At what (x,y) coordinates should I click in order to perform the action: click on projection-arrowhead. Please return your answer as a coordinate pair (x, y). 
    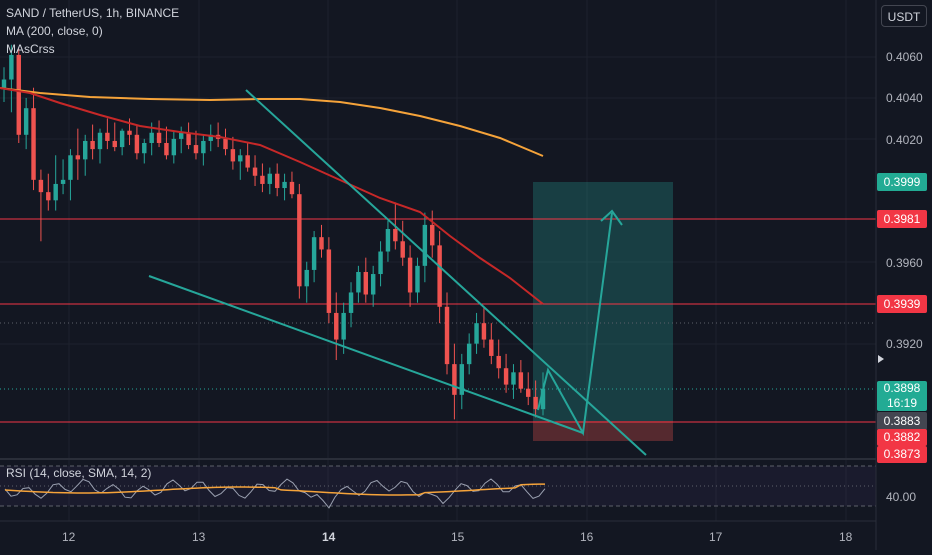
    Looking at the image, I should click on (611, 217).